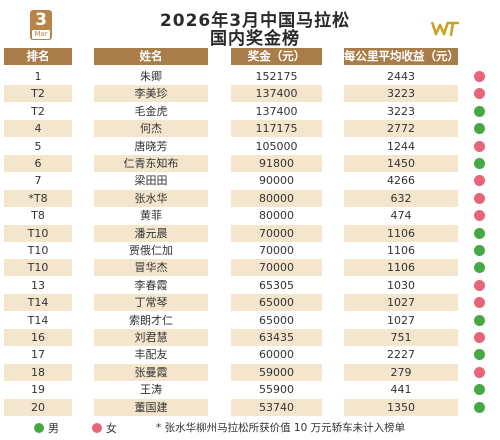  What do you see at coordinates (401, 129) in the screenshot?
I see `per-km-cell: 2772` at bounding box center [401, 129].